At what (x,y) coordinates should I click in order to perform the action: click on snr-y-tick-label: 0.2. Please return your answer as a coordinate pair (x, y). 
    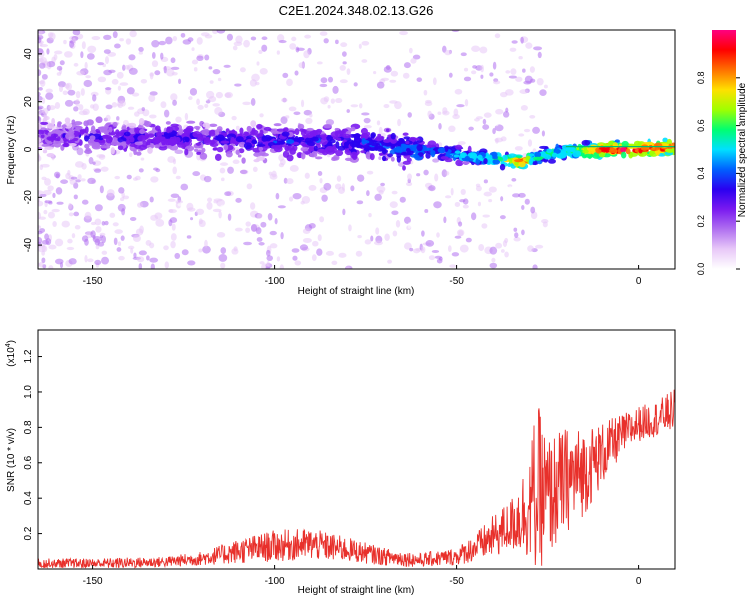
    Looking at the image, I should click on (28, 533).